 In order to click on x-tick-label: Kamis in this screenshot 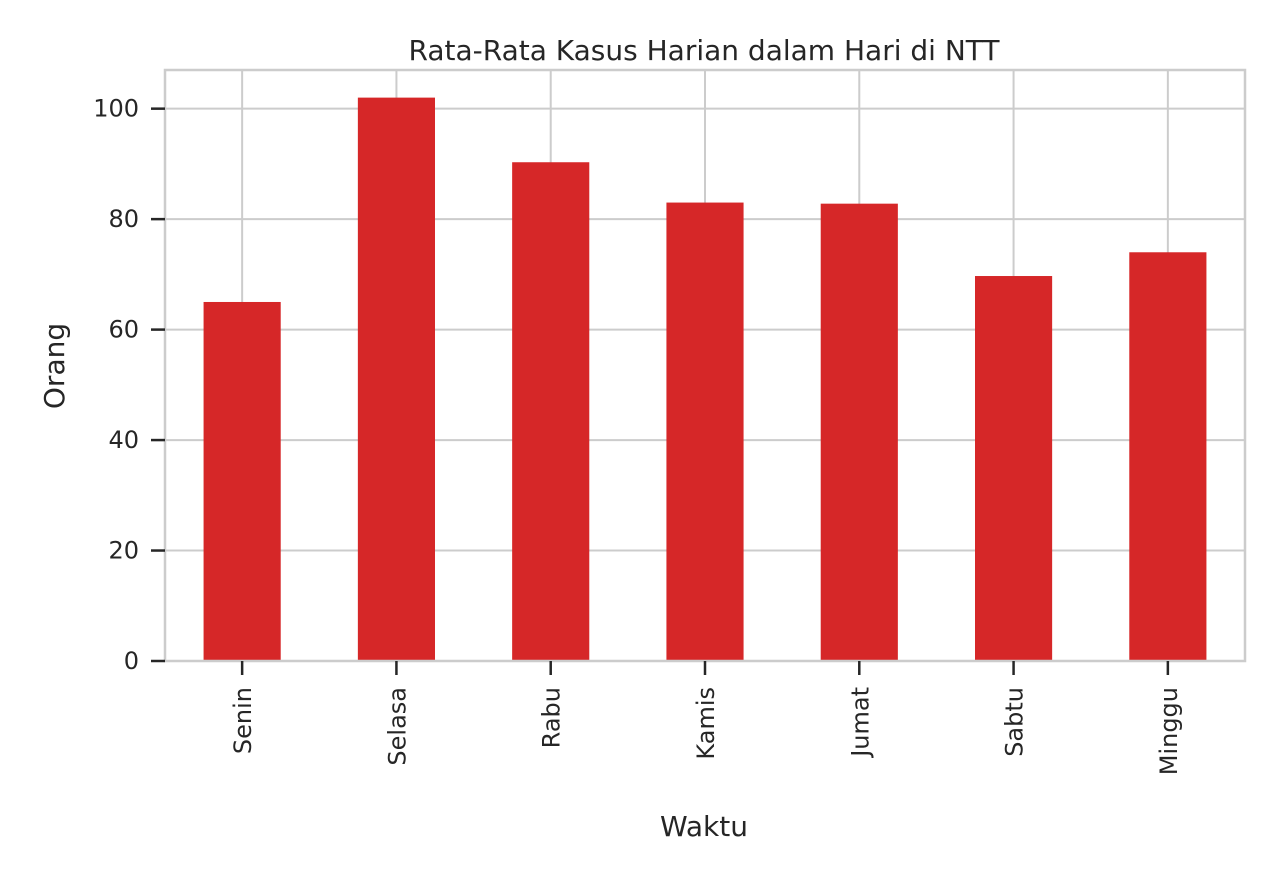, I will do `click(706, 723)`.